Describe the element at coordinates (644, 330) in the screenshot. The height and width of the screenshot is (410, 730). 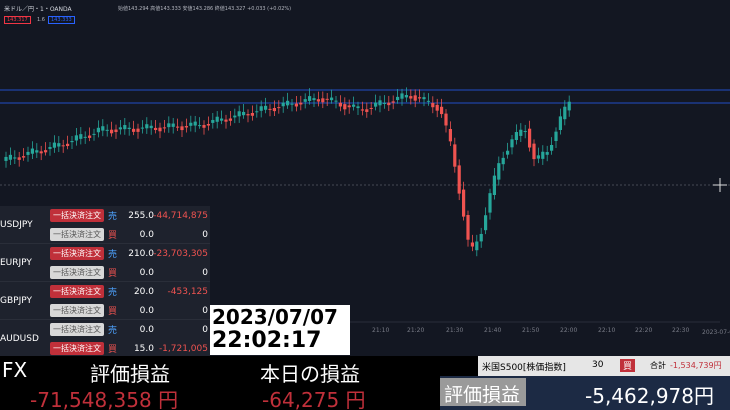
I see `time-label: 22:20` at that location.